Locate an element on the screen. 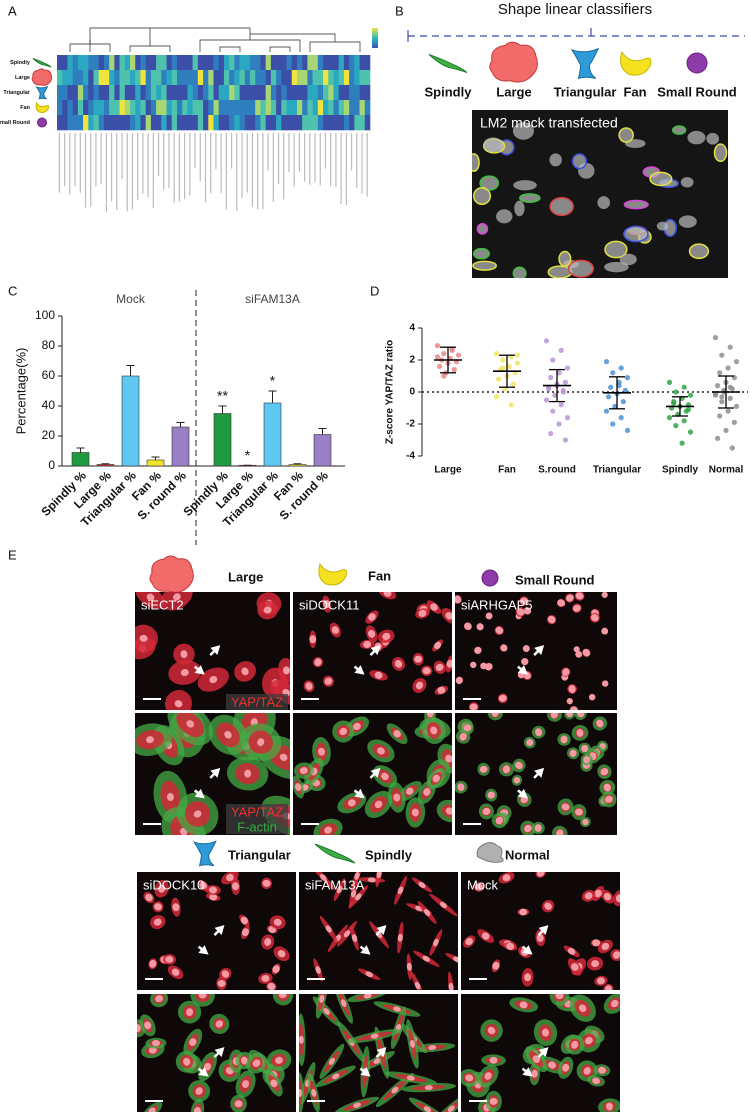  x-tick-label: Large is located at coordinates (448, 470).